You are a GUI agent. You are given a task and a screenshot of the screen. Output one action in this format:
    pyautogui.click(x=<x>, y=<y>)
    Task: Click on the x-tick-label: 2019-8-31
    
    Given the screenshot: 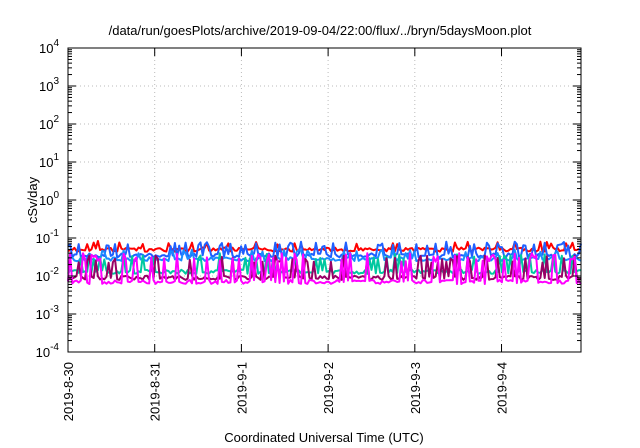 What is the action you would take?
    pyautogui.click(x=155, y=391)
    